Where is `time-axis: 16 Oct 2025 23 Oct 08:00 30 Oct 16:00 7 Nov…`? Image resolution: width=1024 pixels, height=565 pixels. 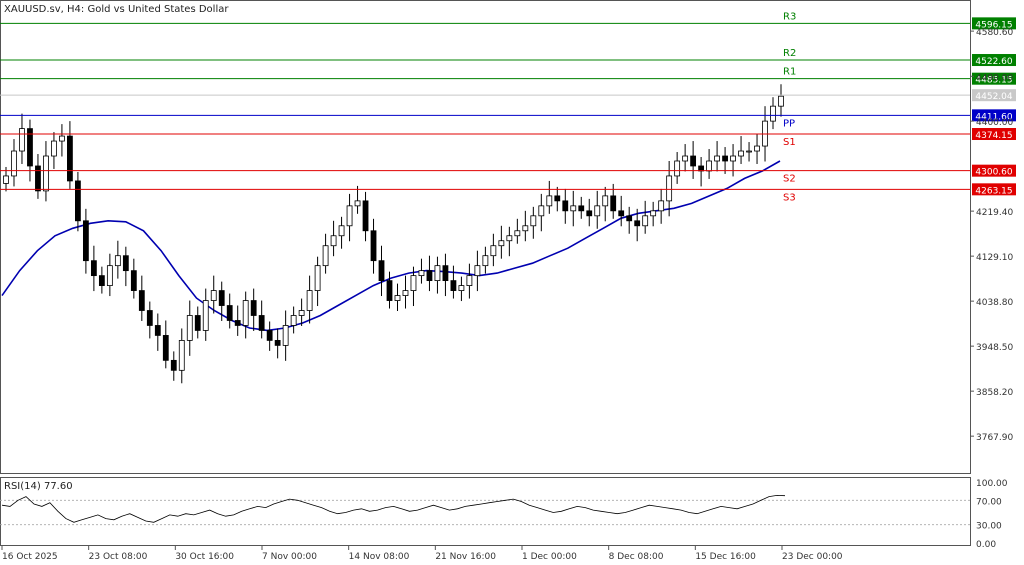
time-axis: 16 Oct 2025 23 Oct 08:00 30 Oct 16:00 7 Nov… is located at coordinates (422, 554).